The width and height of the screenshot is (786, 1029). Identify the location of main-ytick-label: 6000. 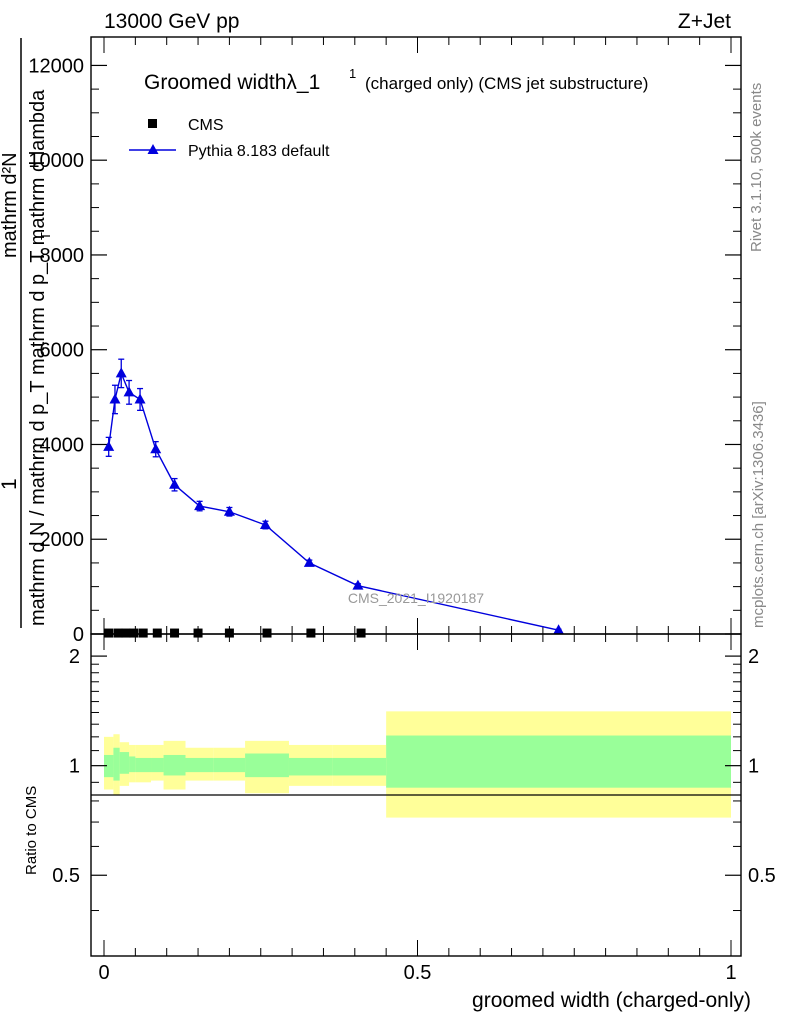
(62, 351).